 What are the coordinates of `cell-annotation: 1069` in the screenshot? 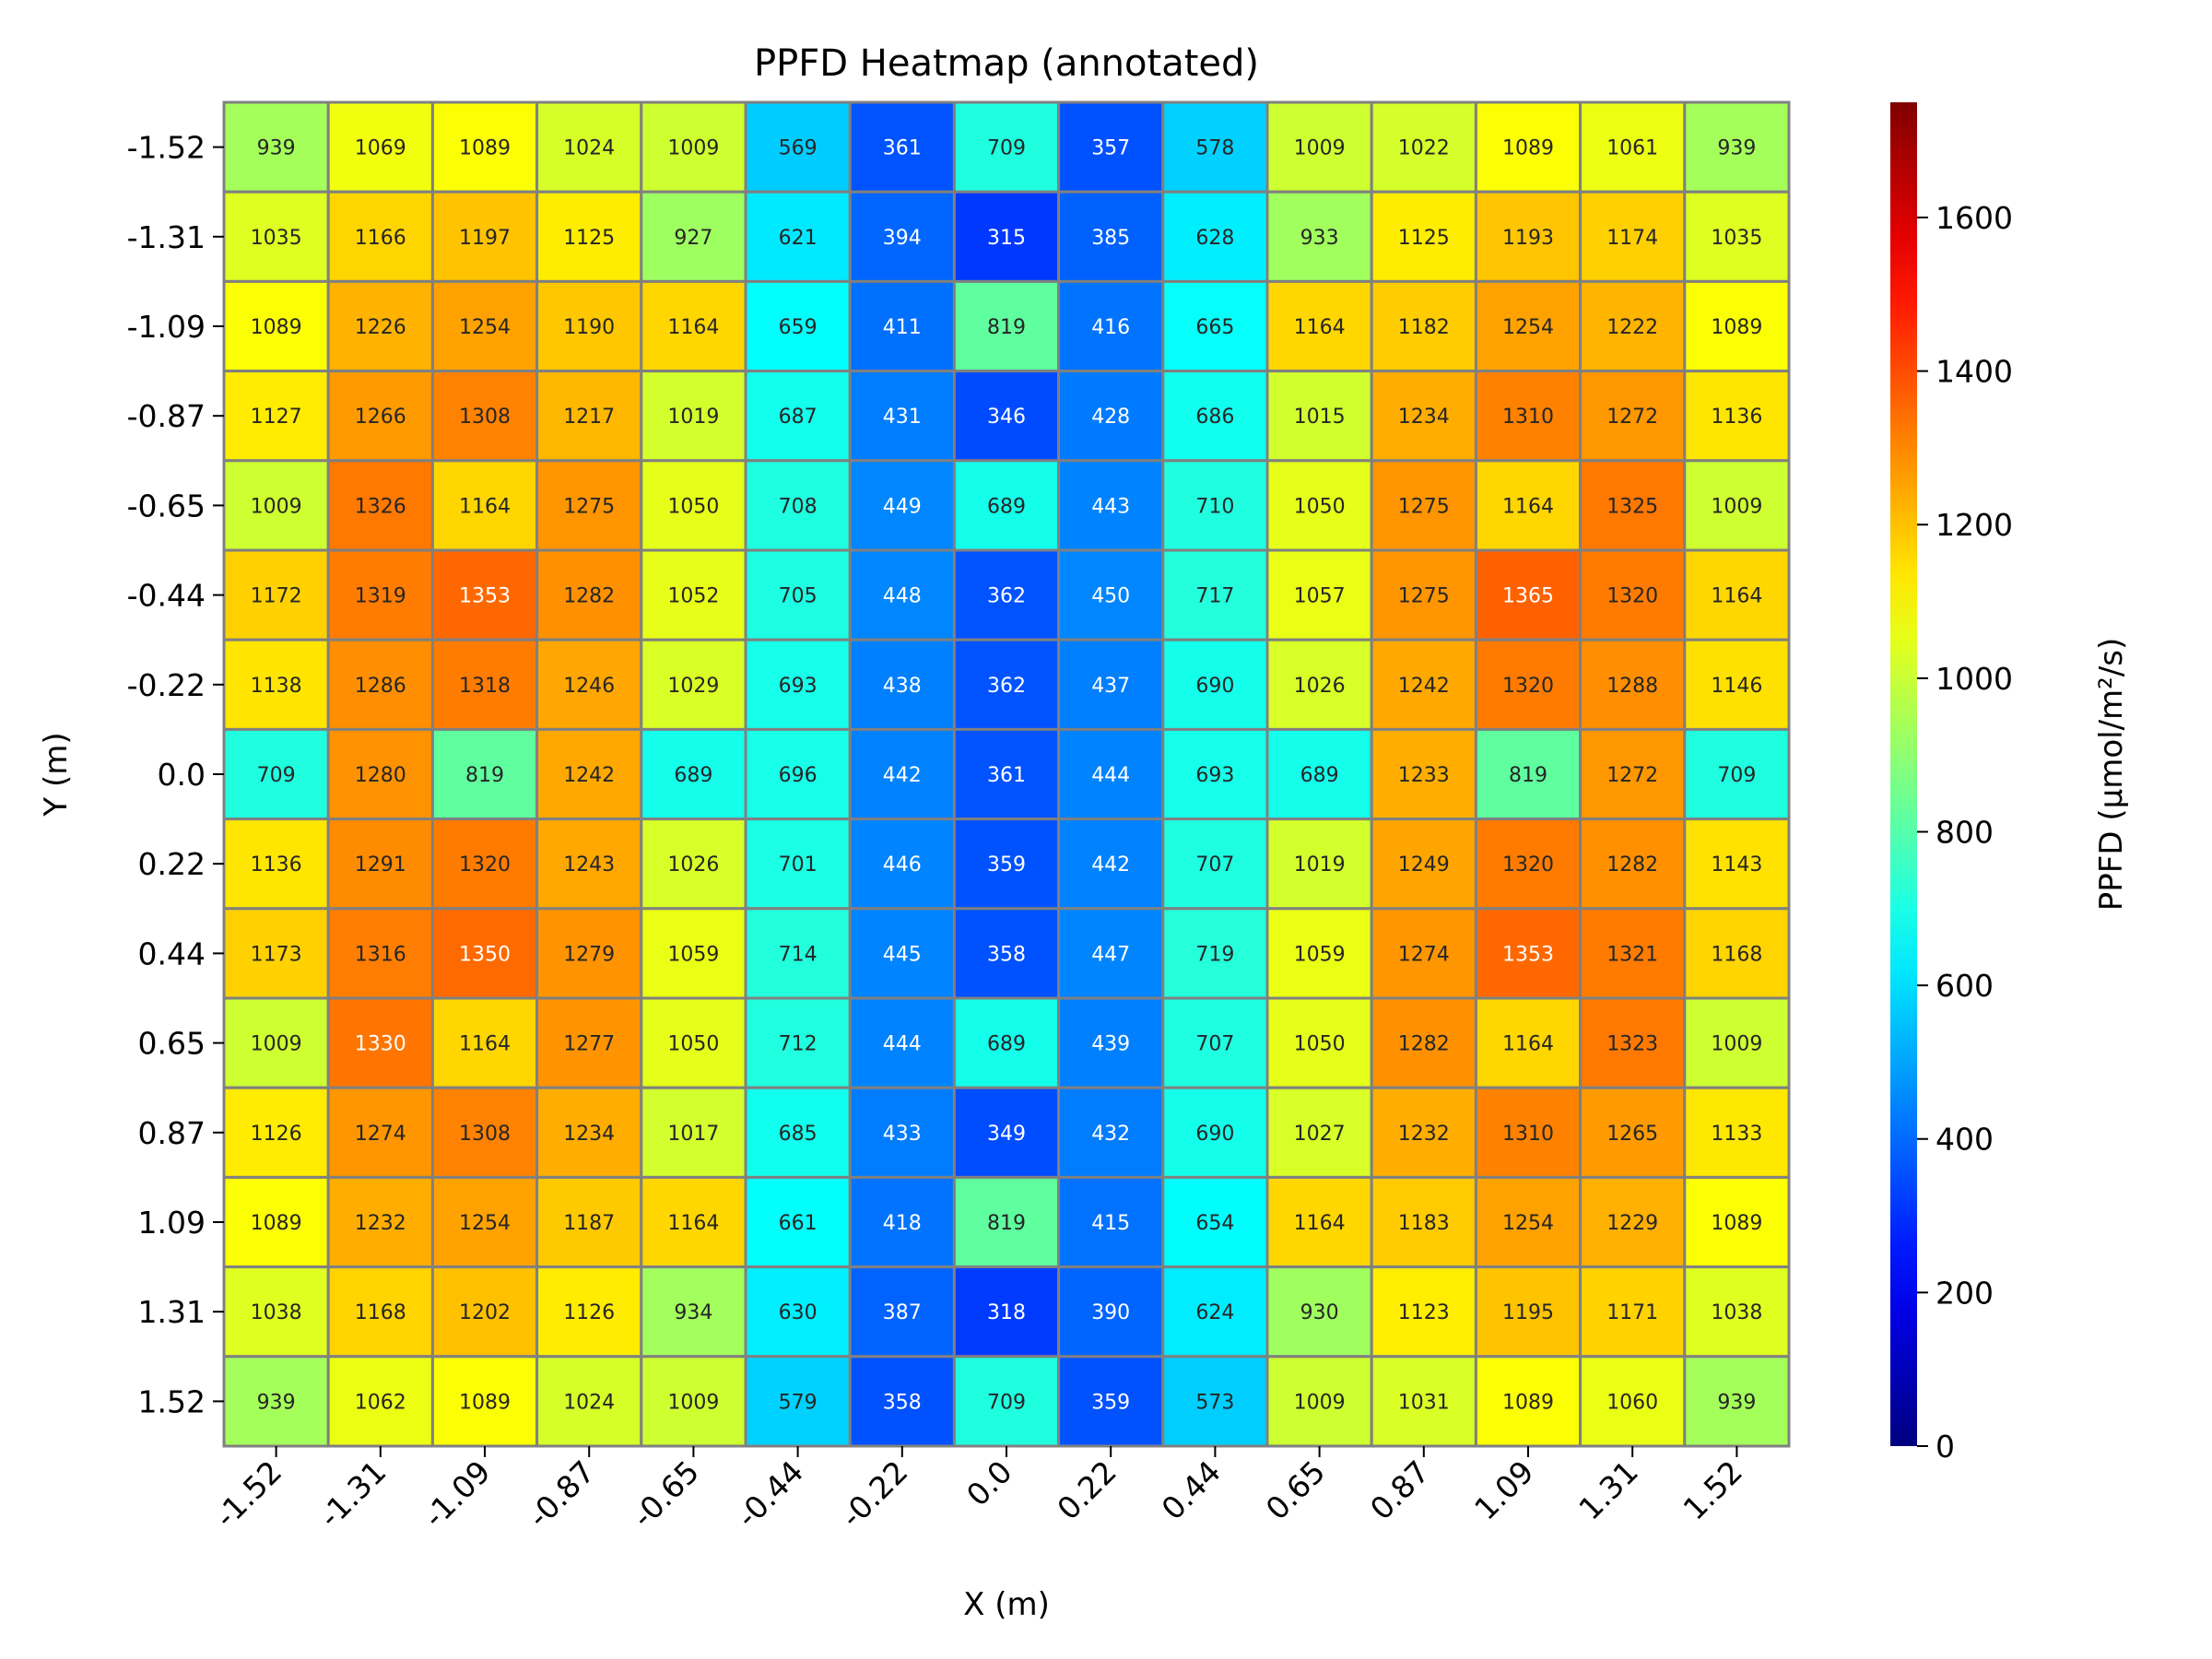 It's located at (380, 148).